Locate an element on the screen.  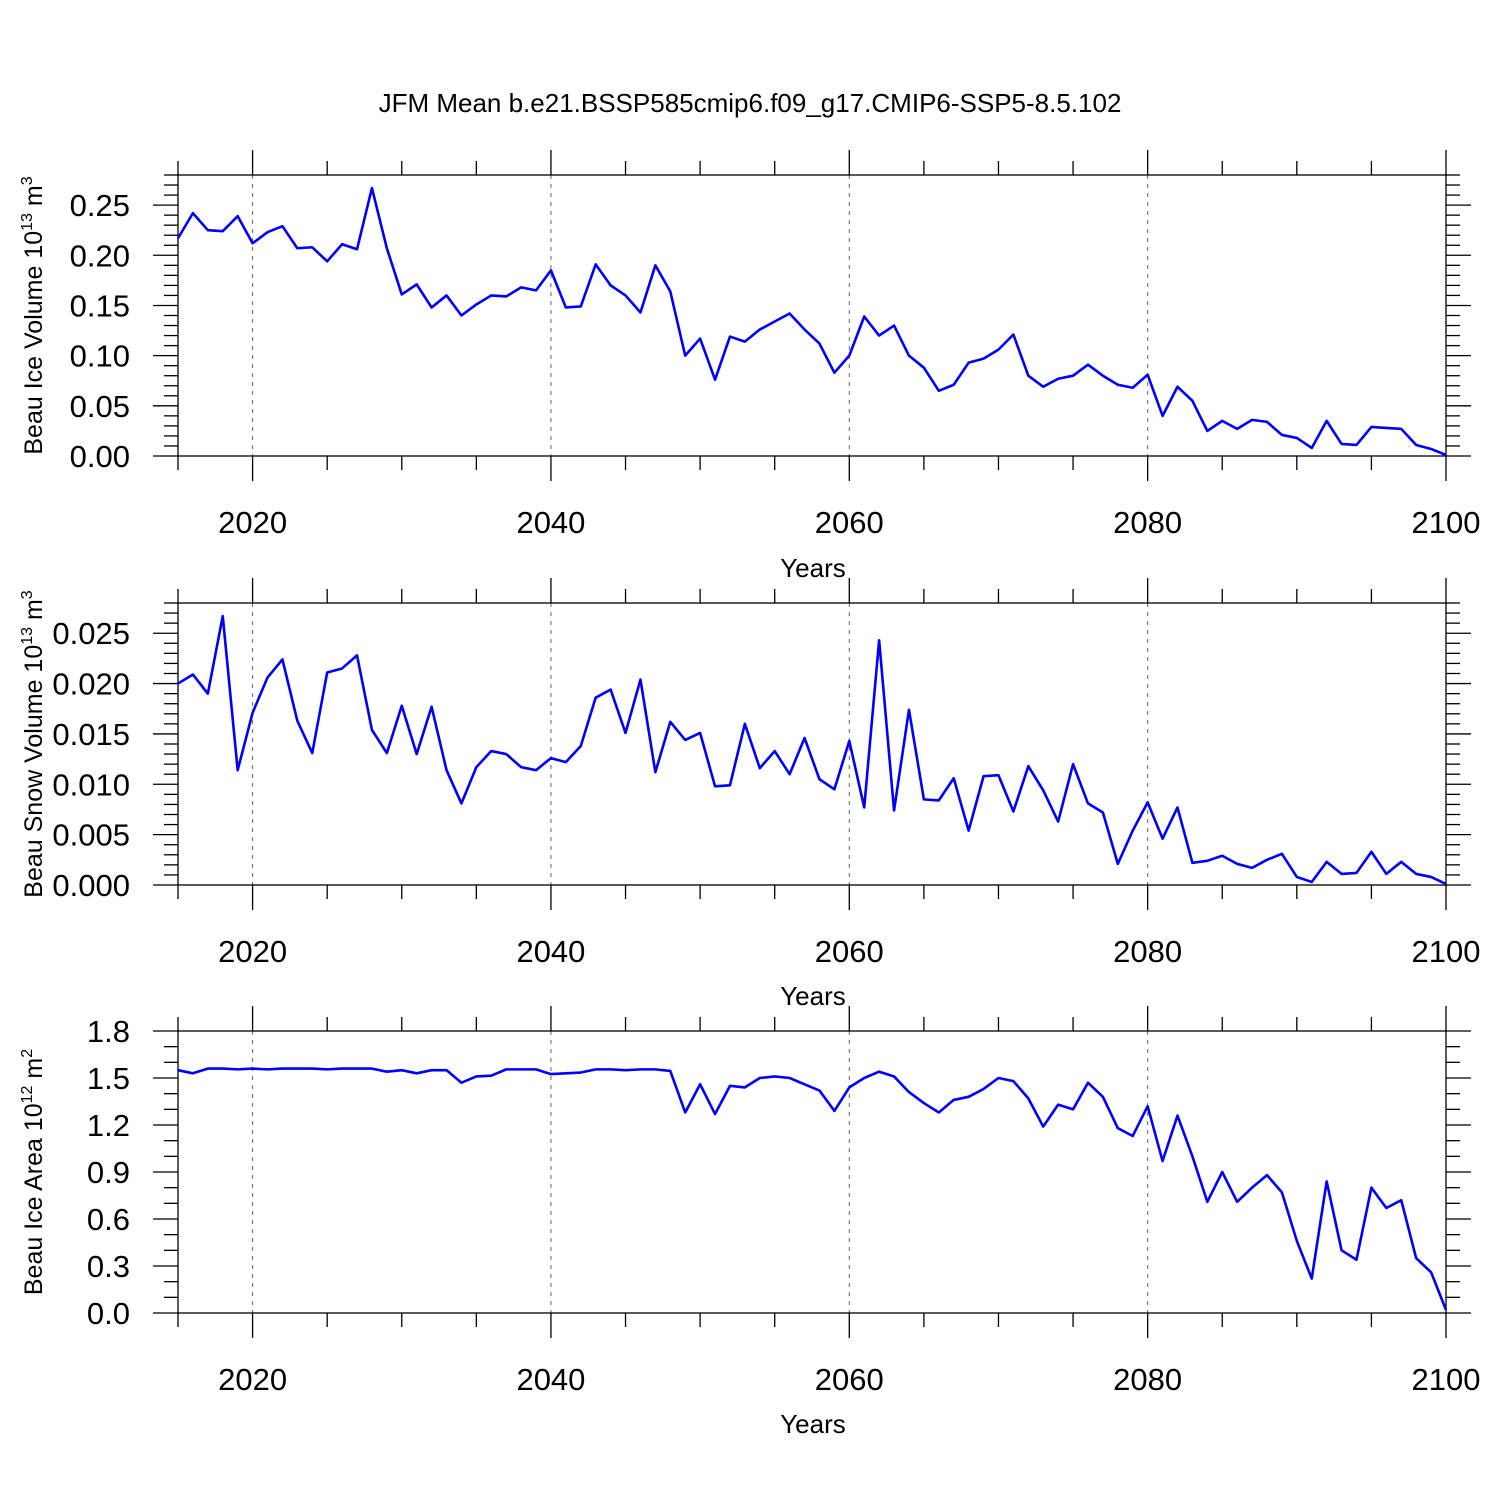
y-axis-label: Beau Ice Volume 1013 m3 is located at coordinates (33, 315).